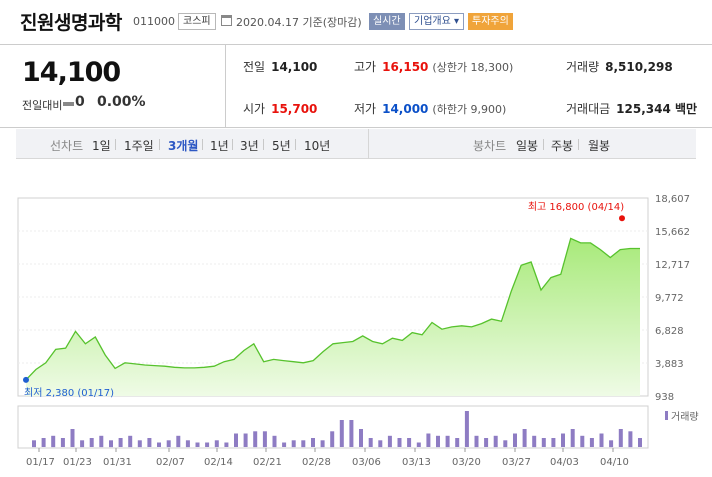 Image resolution: width=712 pixels, height=477 pixels. I want to click on min-price-annotation: 최저 2,380 (01/17), so click(69, 393).